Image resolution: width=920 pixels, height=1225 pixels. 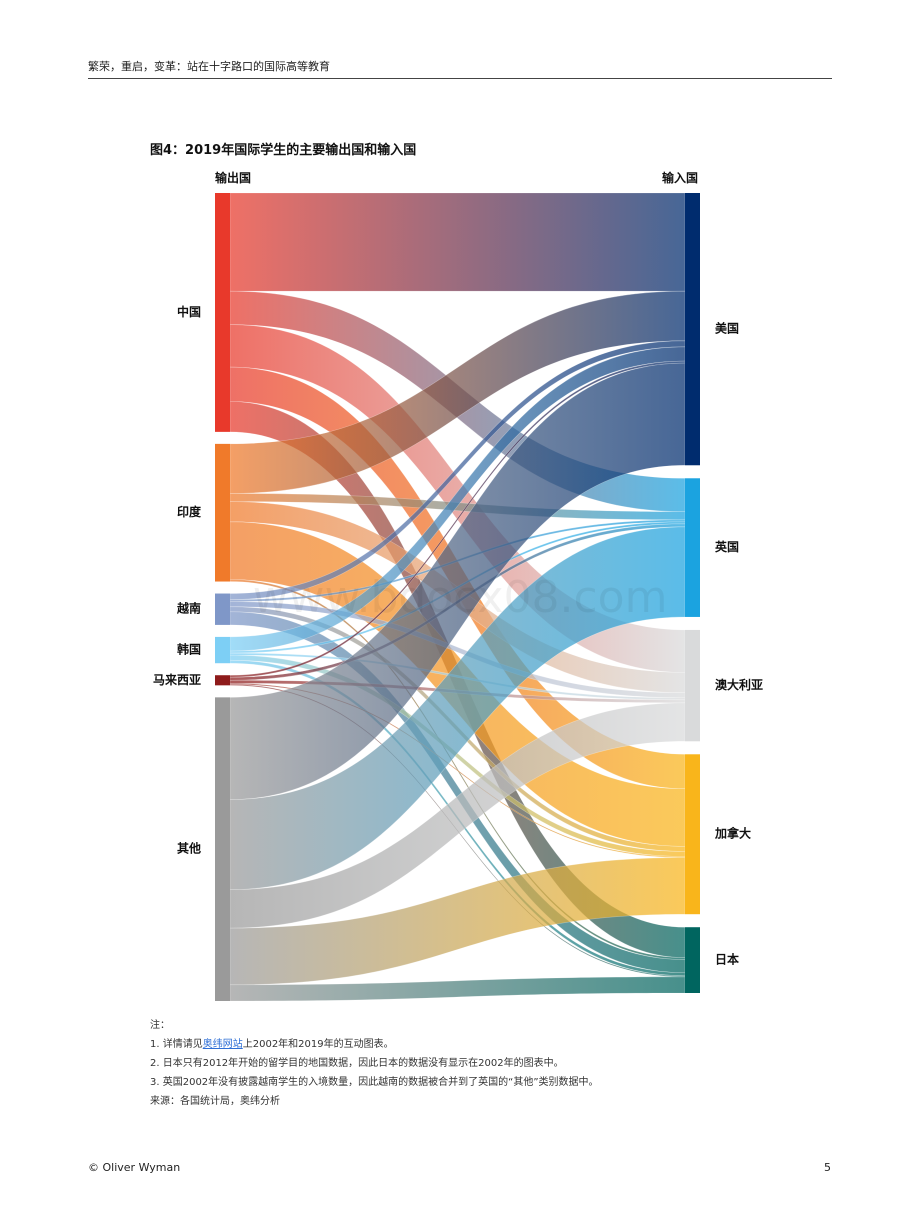 What do you see at coordinates (692, 685) in the screenshot?
I see `target-node-澳大利亚` at bounding box center [692, 685].